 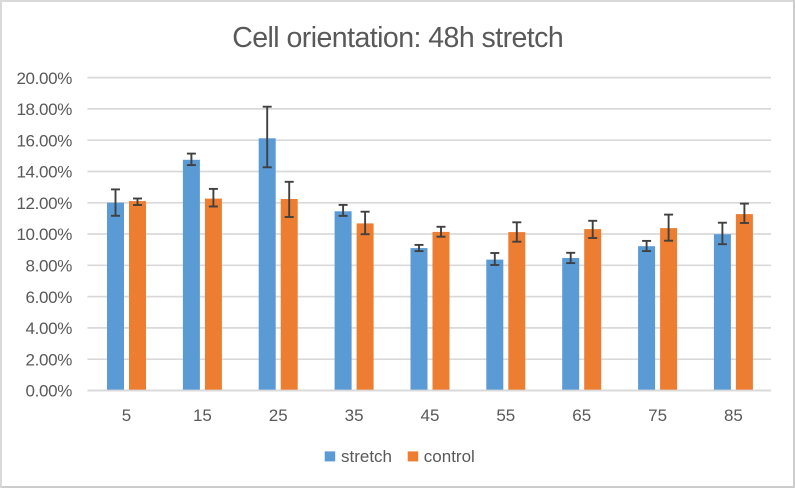 What do you see at coordinates (49, 391) in the screenshot?
I see `svg-text: 0.00%` at bounding box center [49, 391].